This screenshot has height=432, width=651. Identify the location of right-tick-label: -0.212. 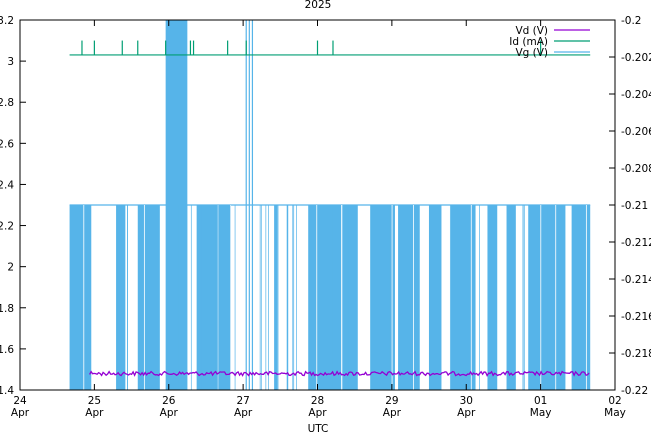
(636, 243).